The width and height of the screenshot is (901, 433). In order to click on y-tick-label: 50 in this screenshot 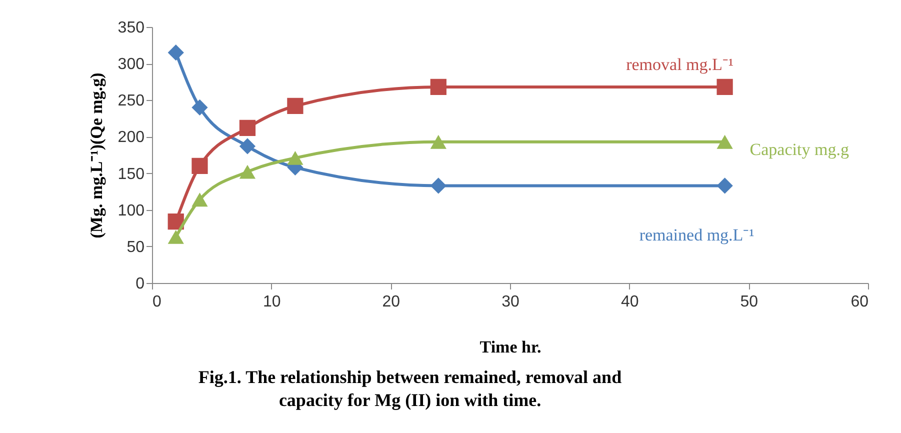, I will do `click(135, 247)`.